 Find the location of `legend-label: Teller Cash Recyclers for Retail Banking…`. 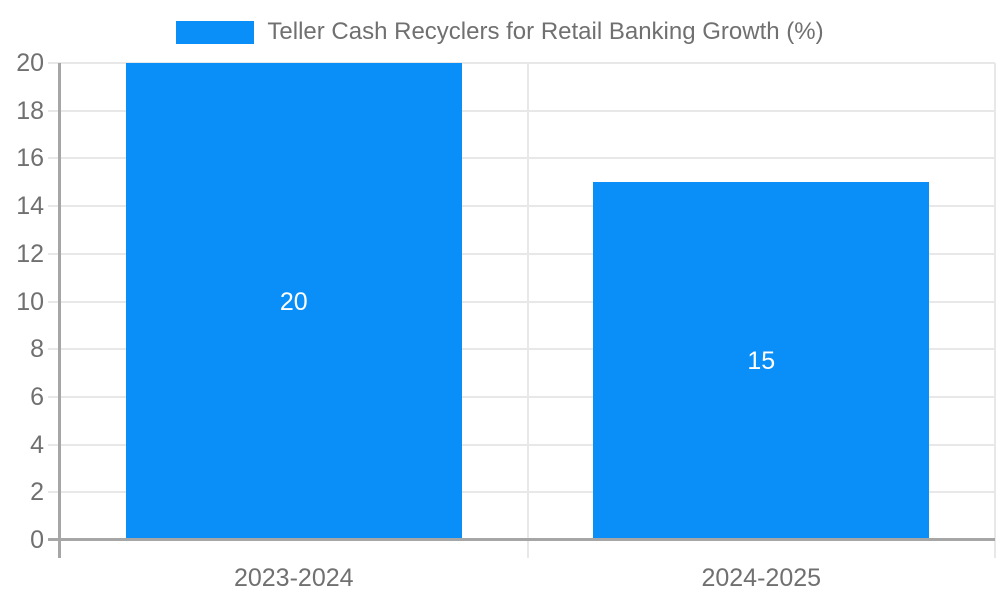

legend-label: Teller Cash Recyclers for Retail Banking… is located at coordinates (545, 31).